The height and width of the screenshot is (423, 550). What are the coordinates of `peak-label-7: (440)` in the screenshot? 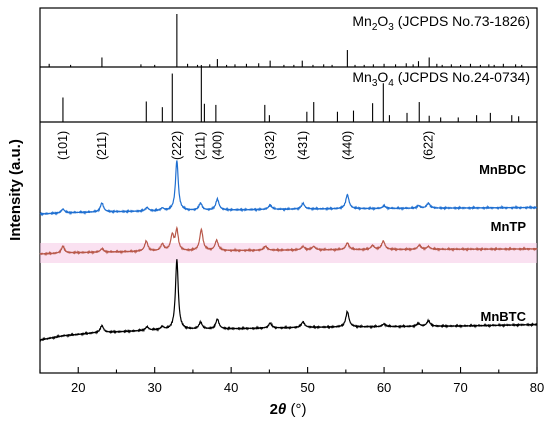 It's located at (347, 145).